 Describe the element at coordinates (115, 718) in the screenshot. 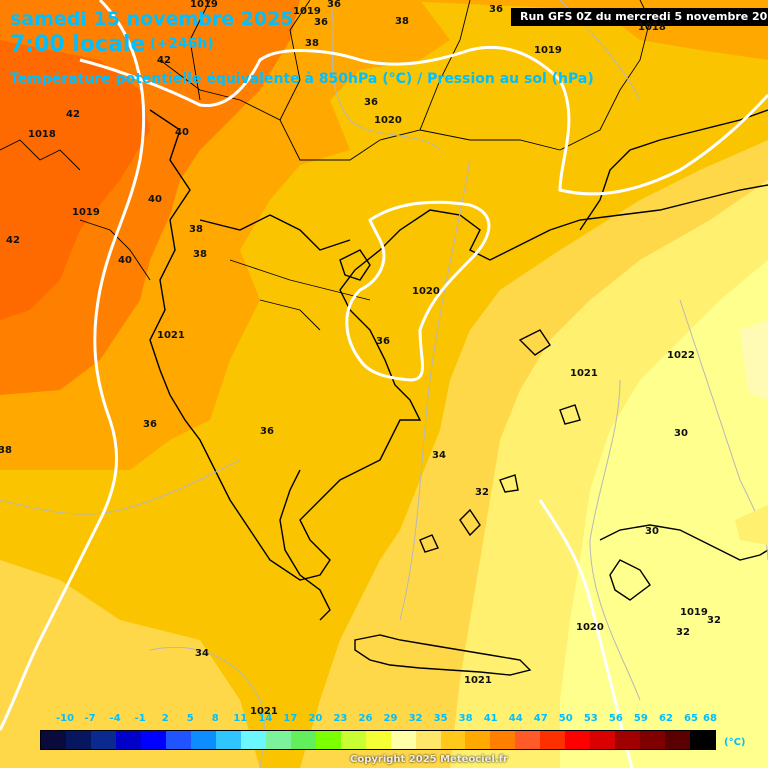

I see `legend-tick: -4` at that location.